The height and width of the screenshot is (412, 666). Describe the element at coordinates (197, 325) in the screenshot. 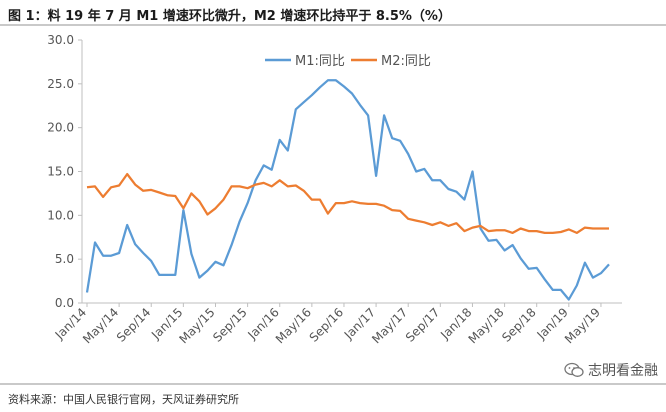

I see `x-tick-label: May/15` at that location.